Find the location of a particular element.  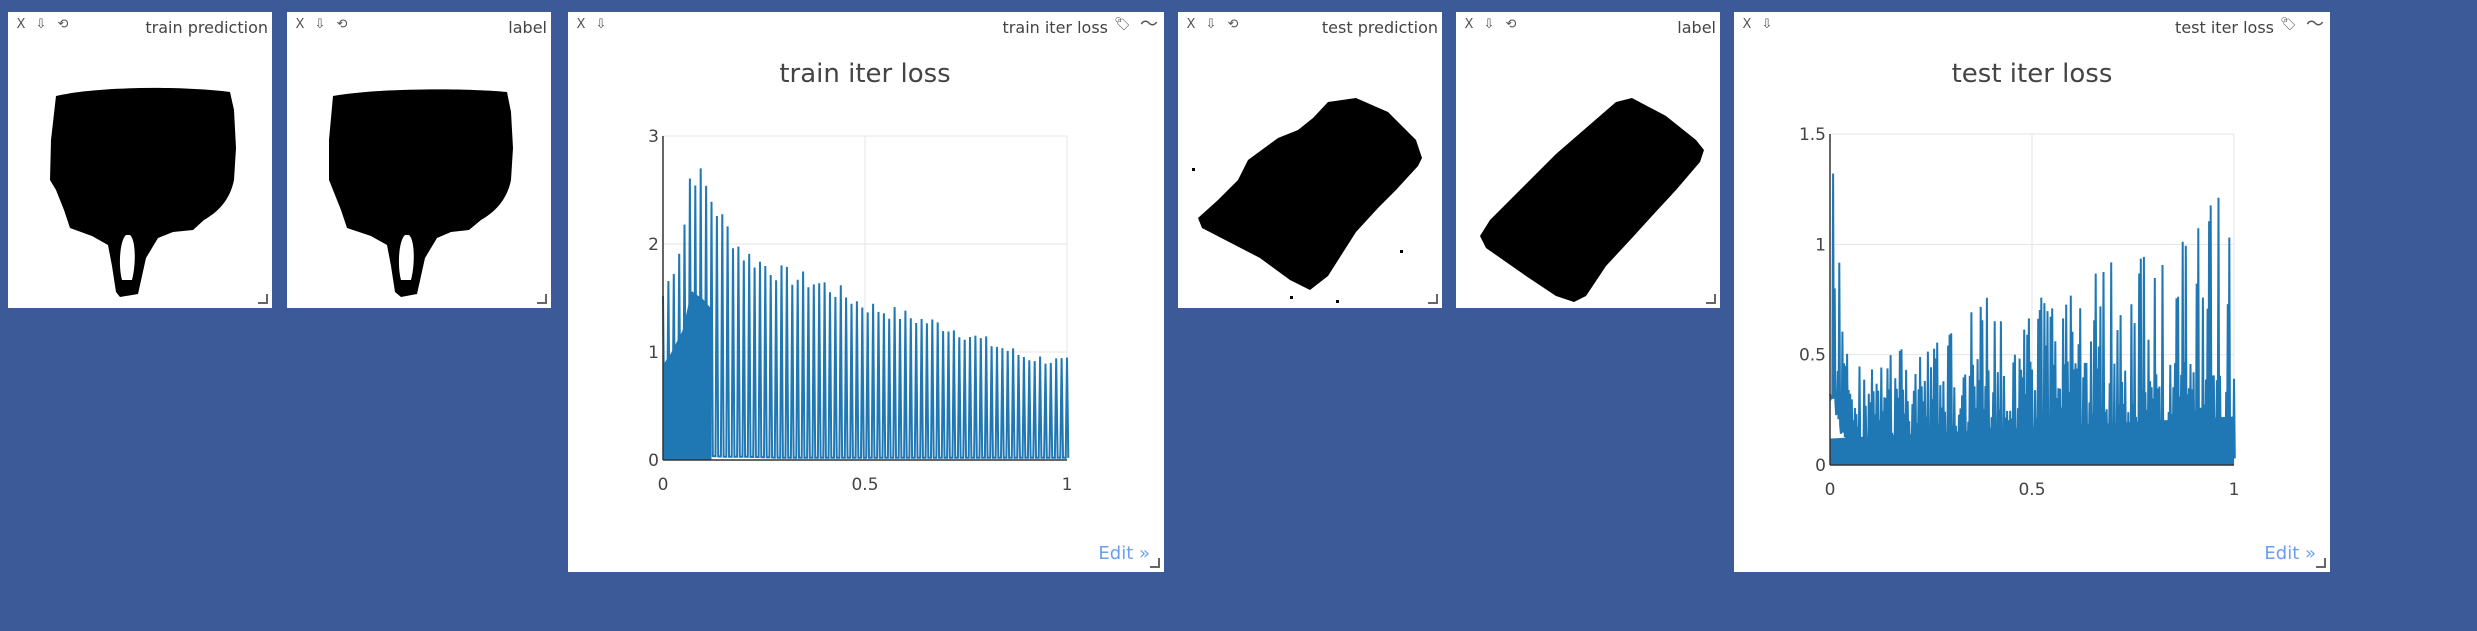

pane-title: test iter loss is located at coordinates (2224, 27).